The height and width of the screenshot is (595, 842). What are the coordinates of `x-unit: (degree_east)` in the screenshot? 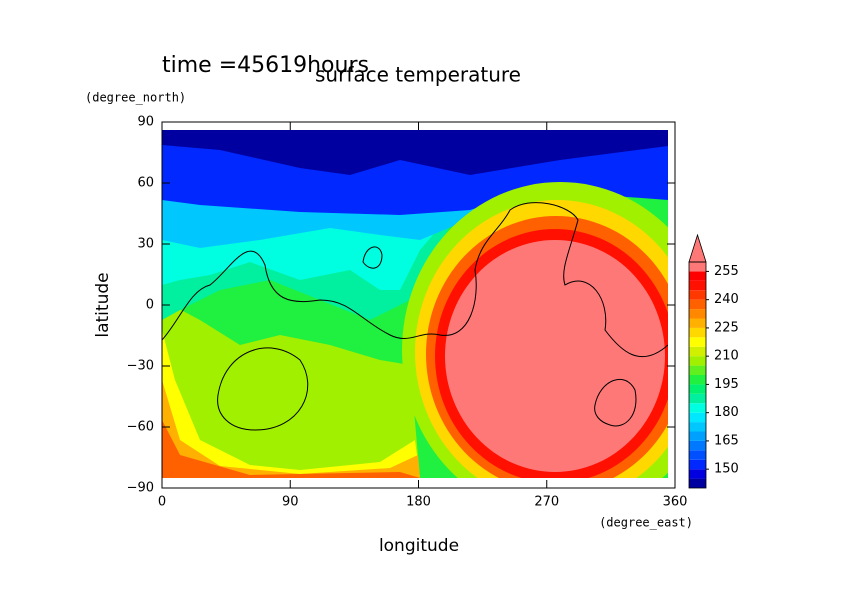 It's located at (646, 523).